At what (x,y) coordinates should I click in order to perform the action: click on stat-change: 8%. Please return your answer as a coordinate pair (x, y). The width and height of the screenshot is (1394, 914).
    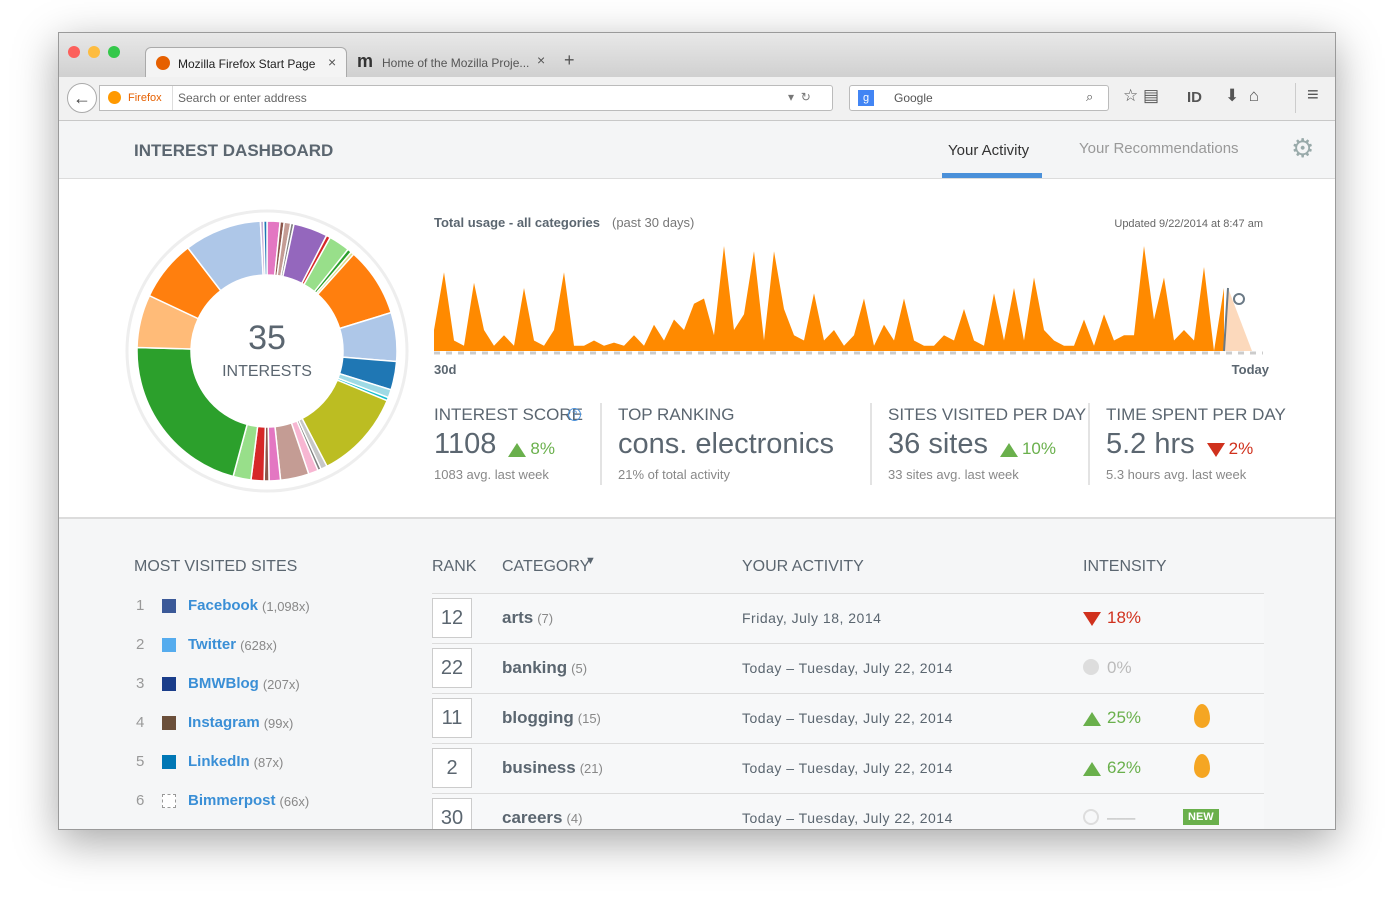
    Looking at the image, I should click on (542, 448).